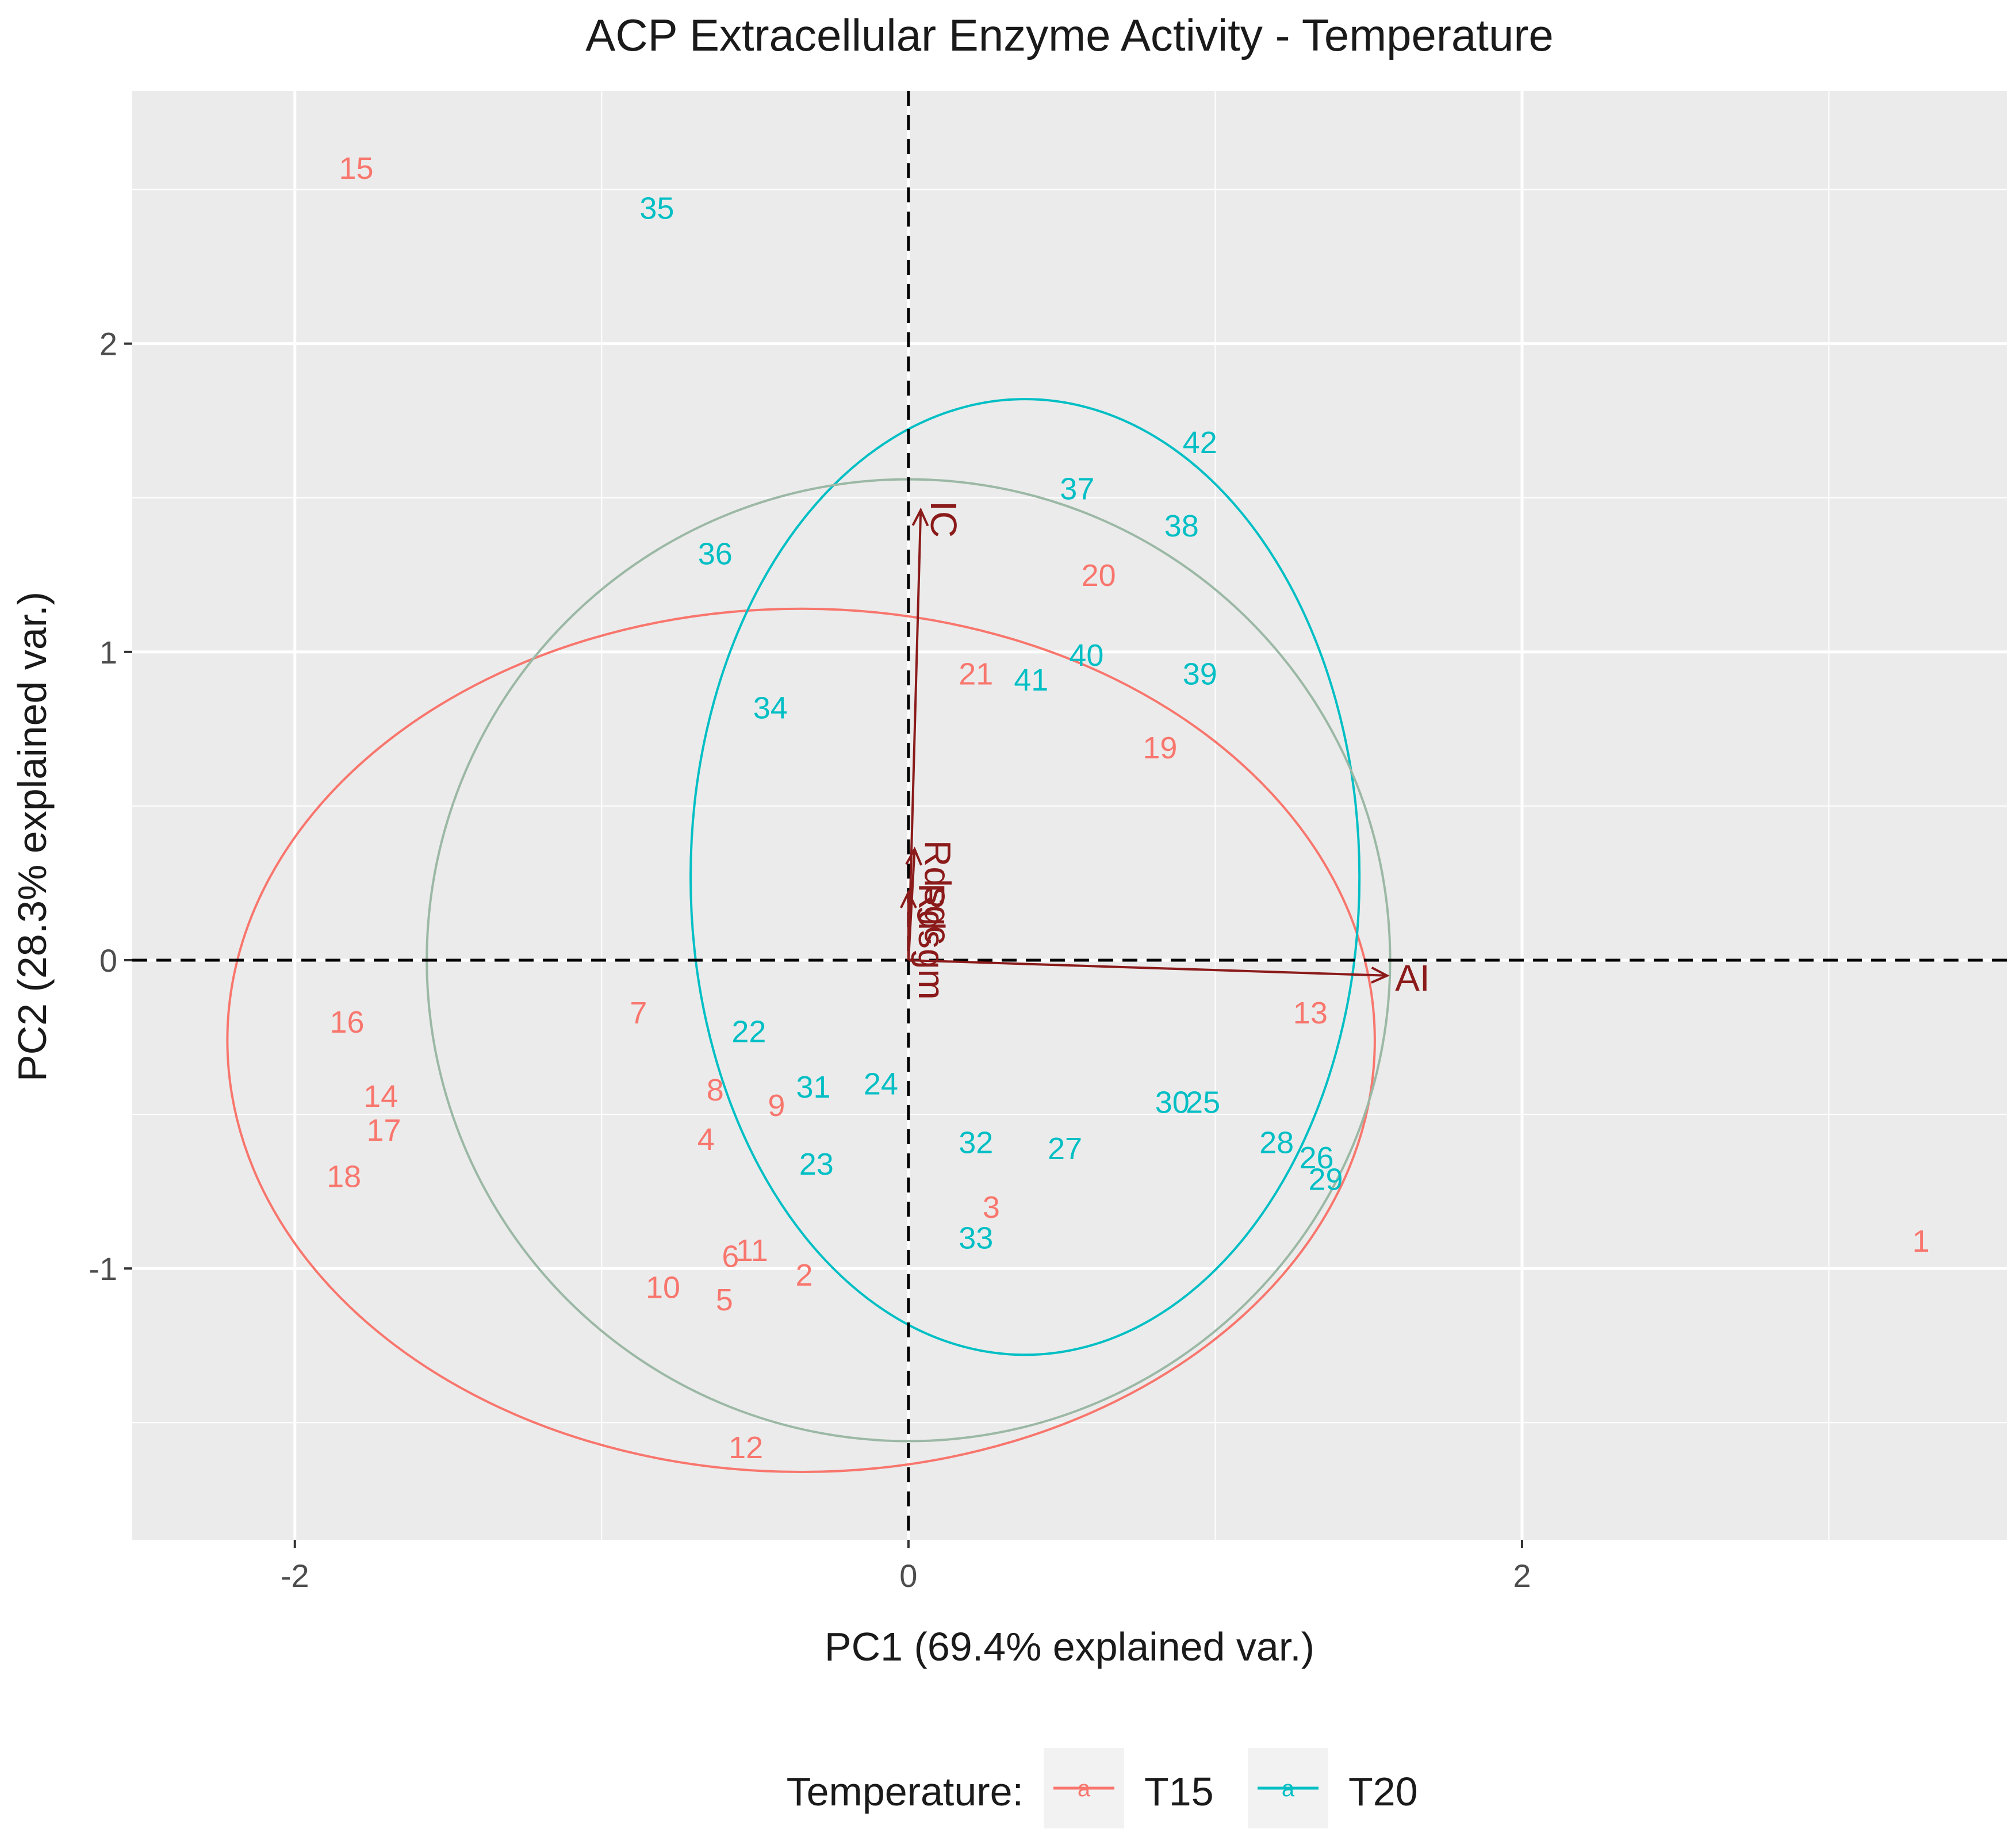 The height and width of the screenshot is (1833, 2016). I want to click on point-label-t15-10: 10, so click(663, 1287).